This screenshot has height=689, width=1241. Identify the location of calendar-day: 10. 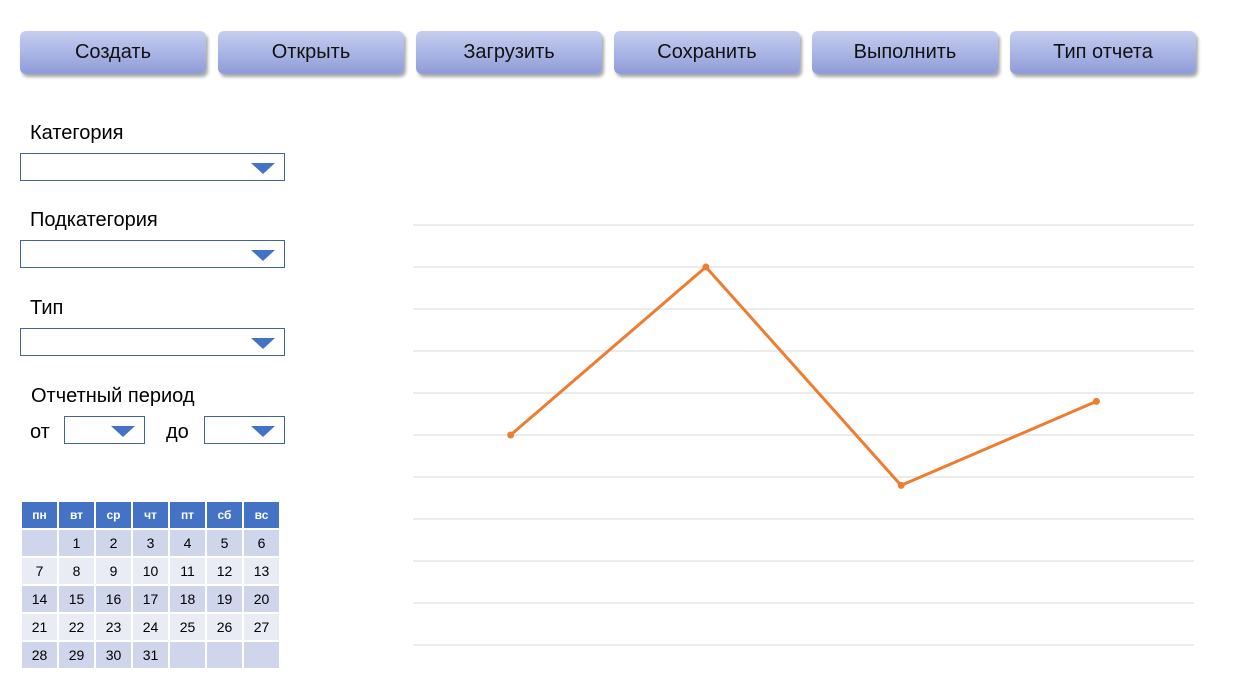
(150, 571).